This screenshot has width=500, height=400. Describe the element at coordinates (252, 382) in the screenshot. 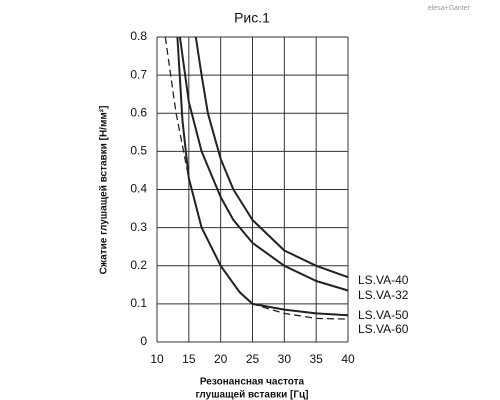

I see `x-axis-label: Резонансная частота` at that location.